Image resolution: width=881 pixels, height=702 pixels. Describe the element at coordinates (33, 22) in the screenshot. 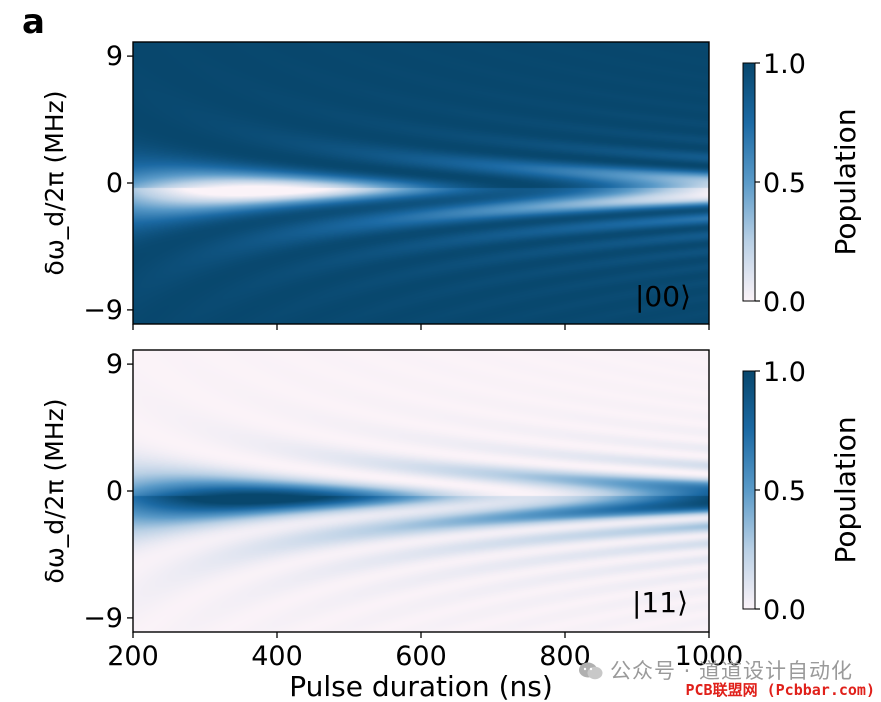

I see `panel-label: a` at that location.